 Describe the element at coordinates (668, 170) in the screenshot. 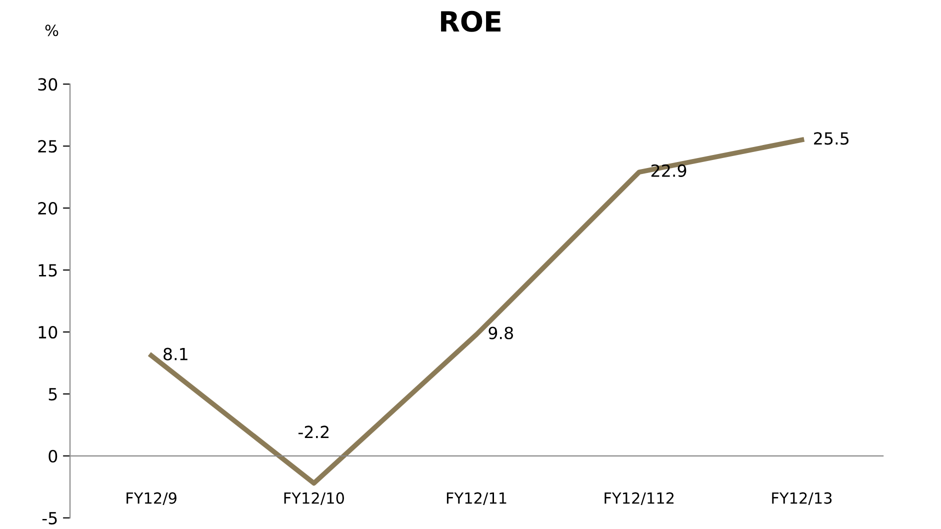

I see `data-label: 22.9` at that location.